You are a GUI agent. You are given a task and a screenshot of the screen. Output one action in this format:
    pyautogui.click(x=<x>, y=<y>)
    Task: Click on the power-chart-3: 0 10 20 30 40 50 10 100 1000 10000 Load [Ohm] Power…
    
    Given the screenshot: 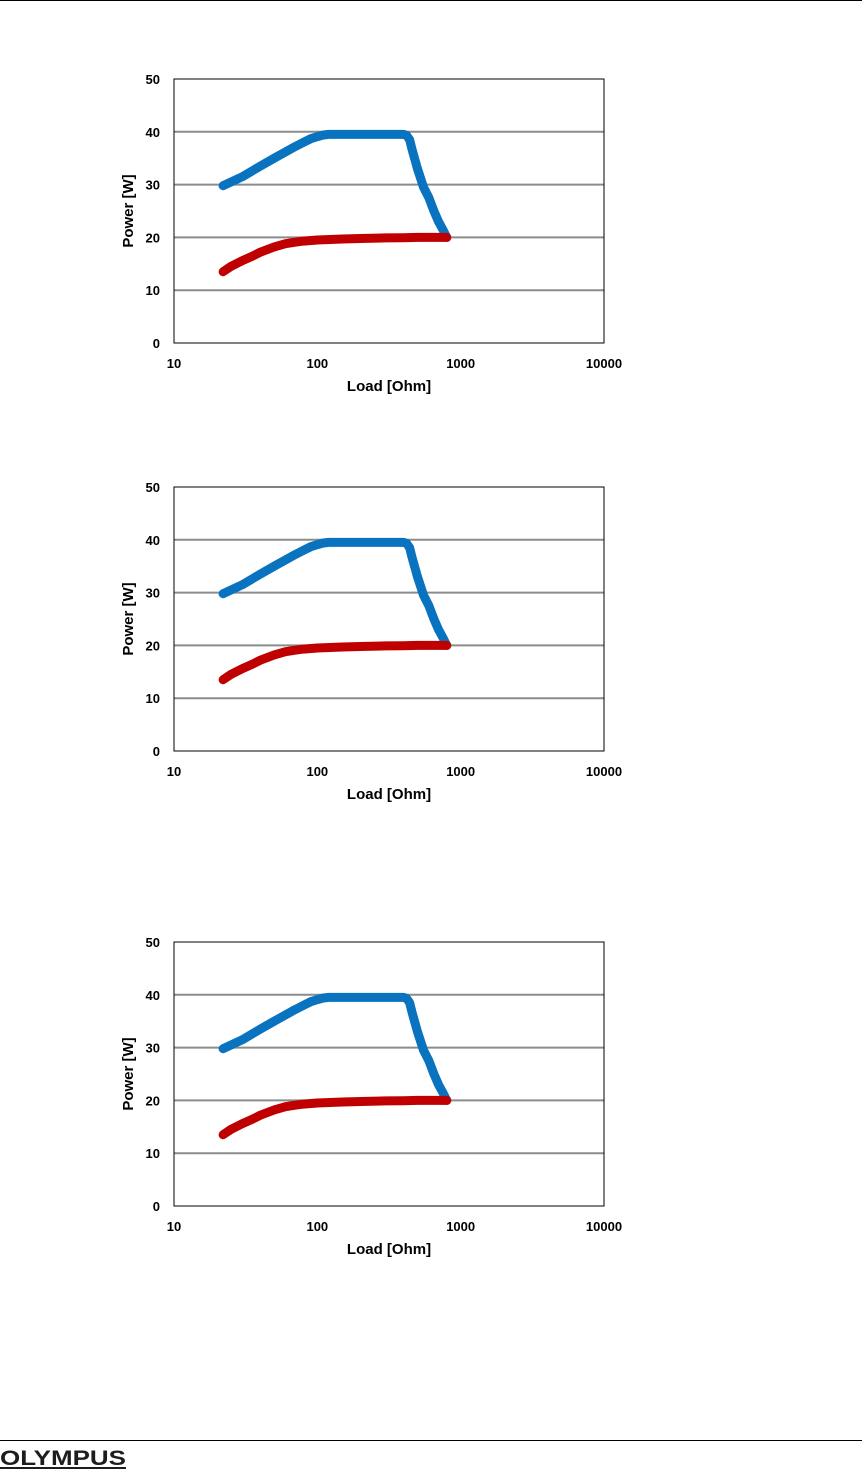 What is the action you would take?
    pyautogui.click(x=371, y=1096)
    